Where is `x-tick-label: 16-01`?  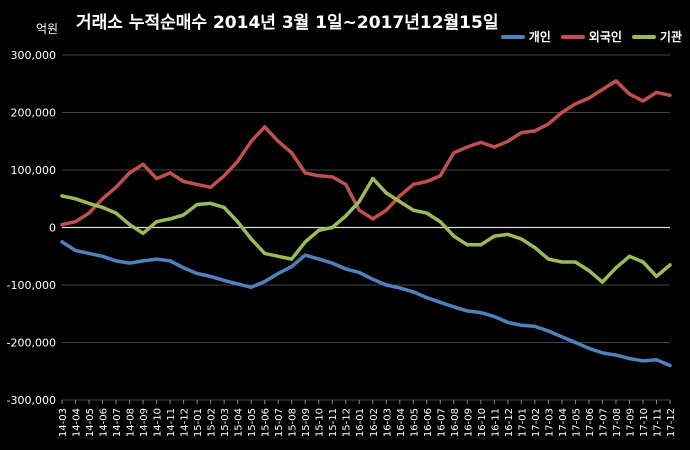
x-tick-label: 16-01 is located at coordinates (360, 422).